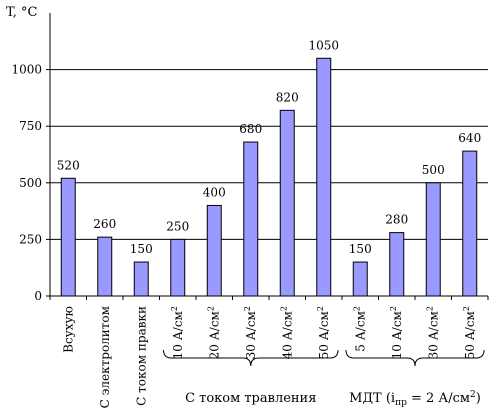 This screenshot has height=412, width=492. I want to click on category-label: 40 А/см2, so click(286, 332).